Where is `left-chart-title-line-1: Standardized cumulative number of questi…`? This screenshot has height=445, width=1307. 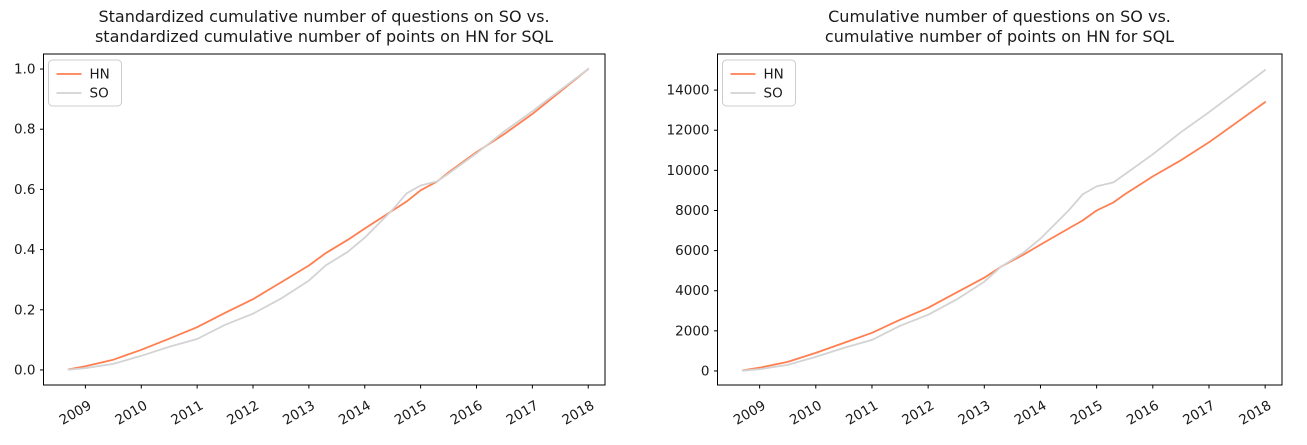 left-chart-title-line-1: Standardized cumulative number of questi… is located at coordinates (324, 16).